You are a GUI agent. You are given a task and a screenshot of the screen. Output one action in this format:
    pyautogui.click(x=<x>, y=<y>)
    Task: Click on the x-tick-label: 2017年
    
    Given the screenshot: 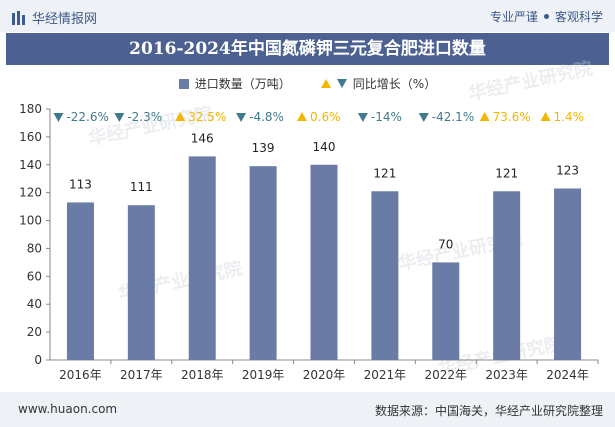 What is the action you would take?
    pyautogui.click(x=141, y=375)
    